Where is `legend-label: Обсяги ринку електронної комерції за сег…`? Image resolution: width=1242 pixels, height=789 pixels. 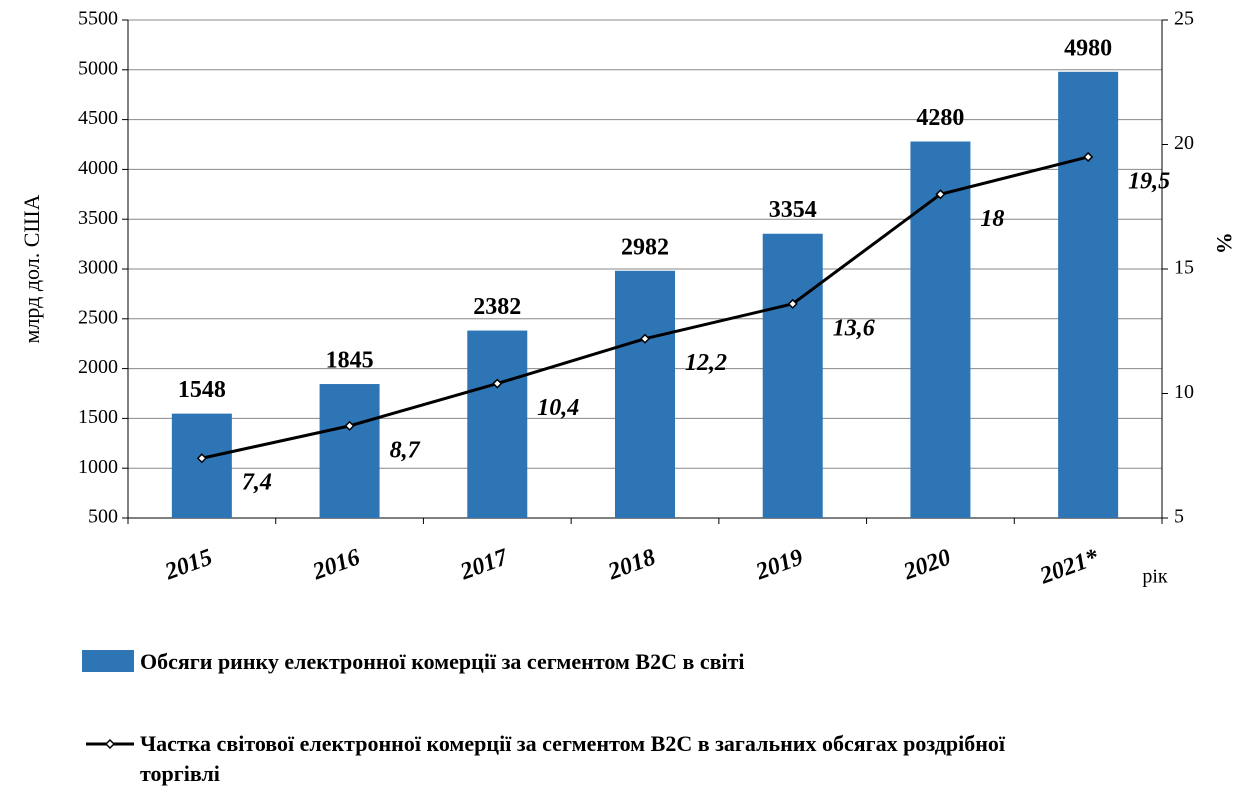
legend-label: Обсяги ринку електронної комерції за сег… is located at coordinates (442, 661).